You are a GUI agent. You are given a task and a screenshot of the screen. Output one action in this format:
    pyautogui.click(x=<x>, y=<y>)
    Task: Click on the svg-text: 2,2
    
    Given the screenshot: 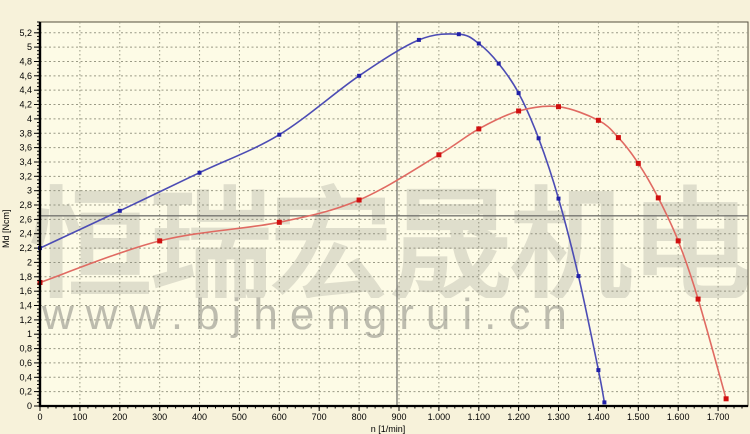 What is the action you would take?
    pyautogui.click(x=25, y=248)
    